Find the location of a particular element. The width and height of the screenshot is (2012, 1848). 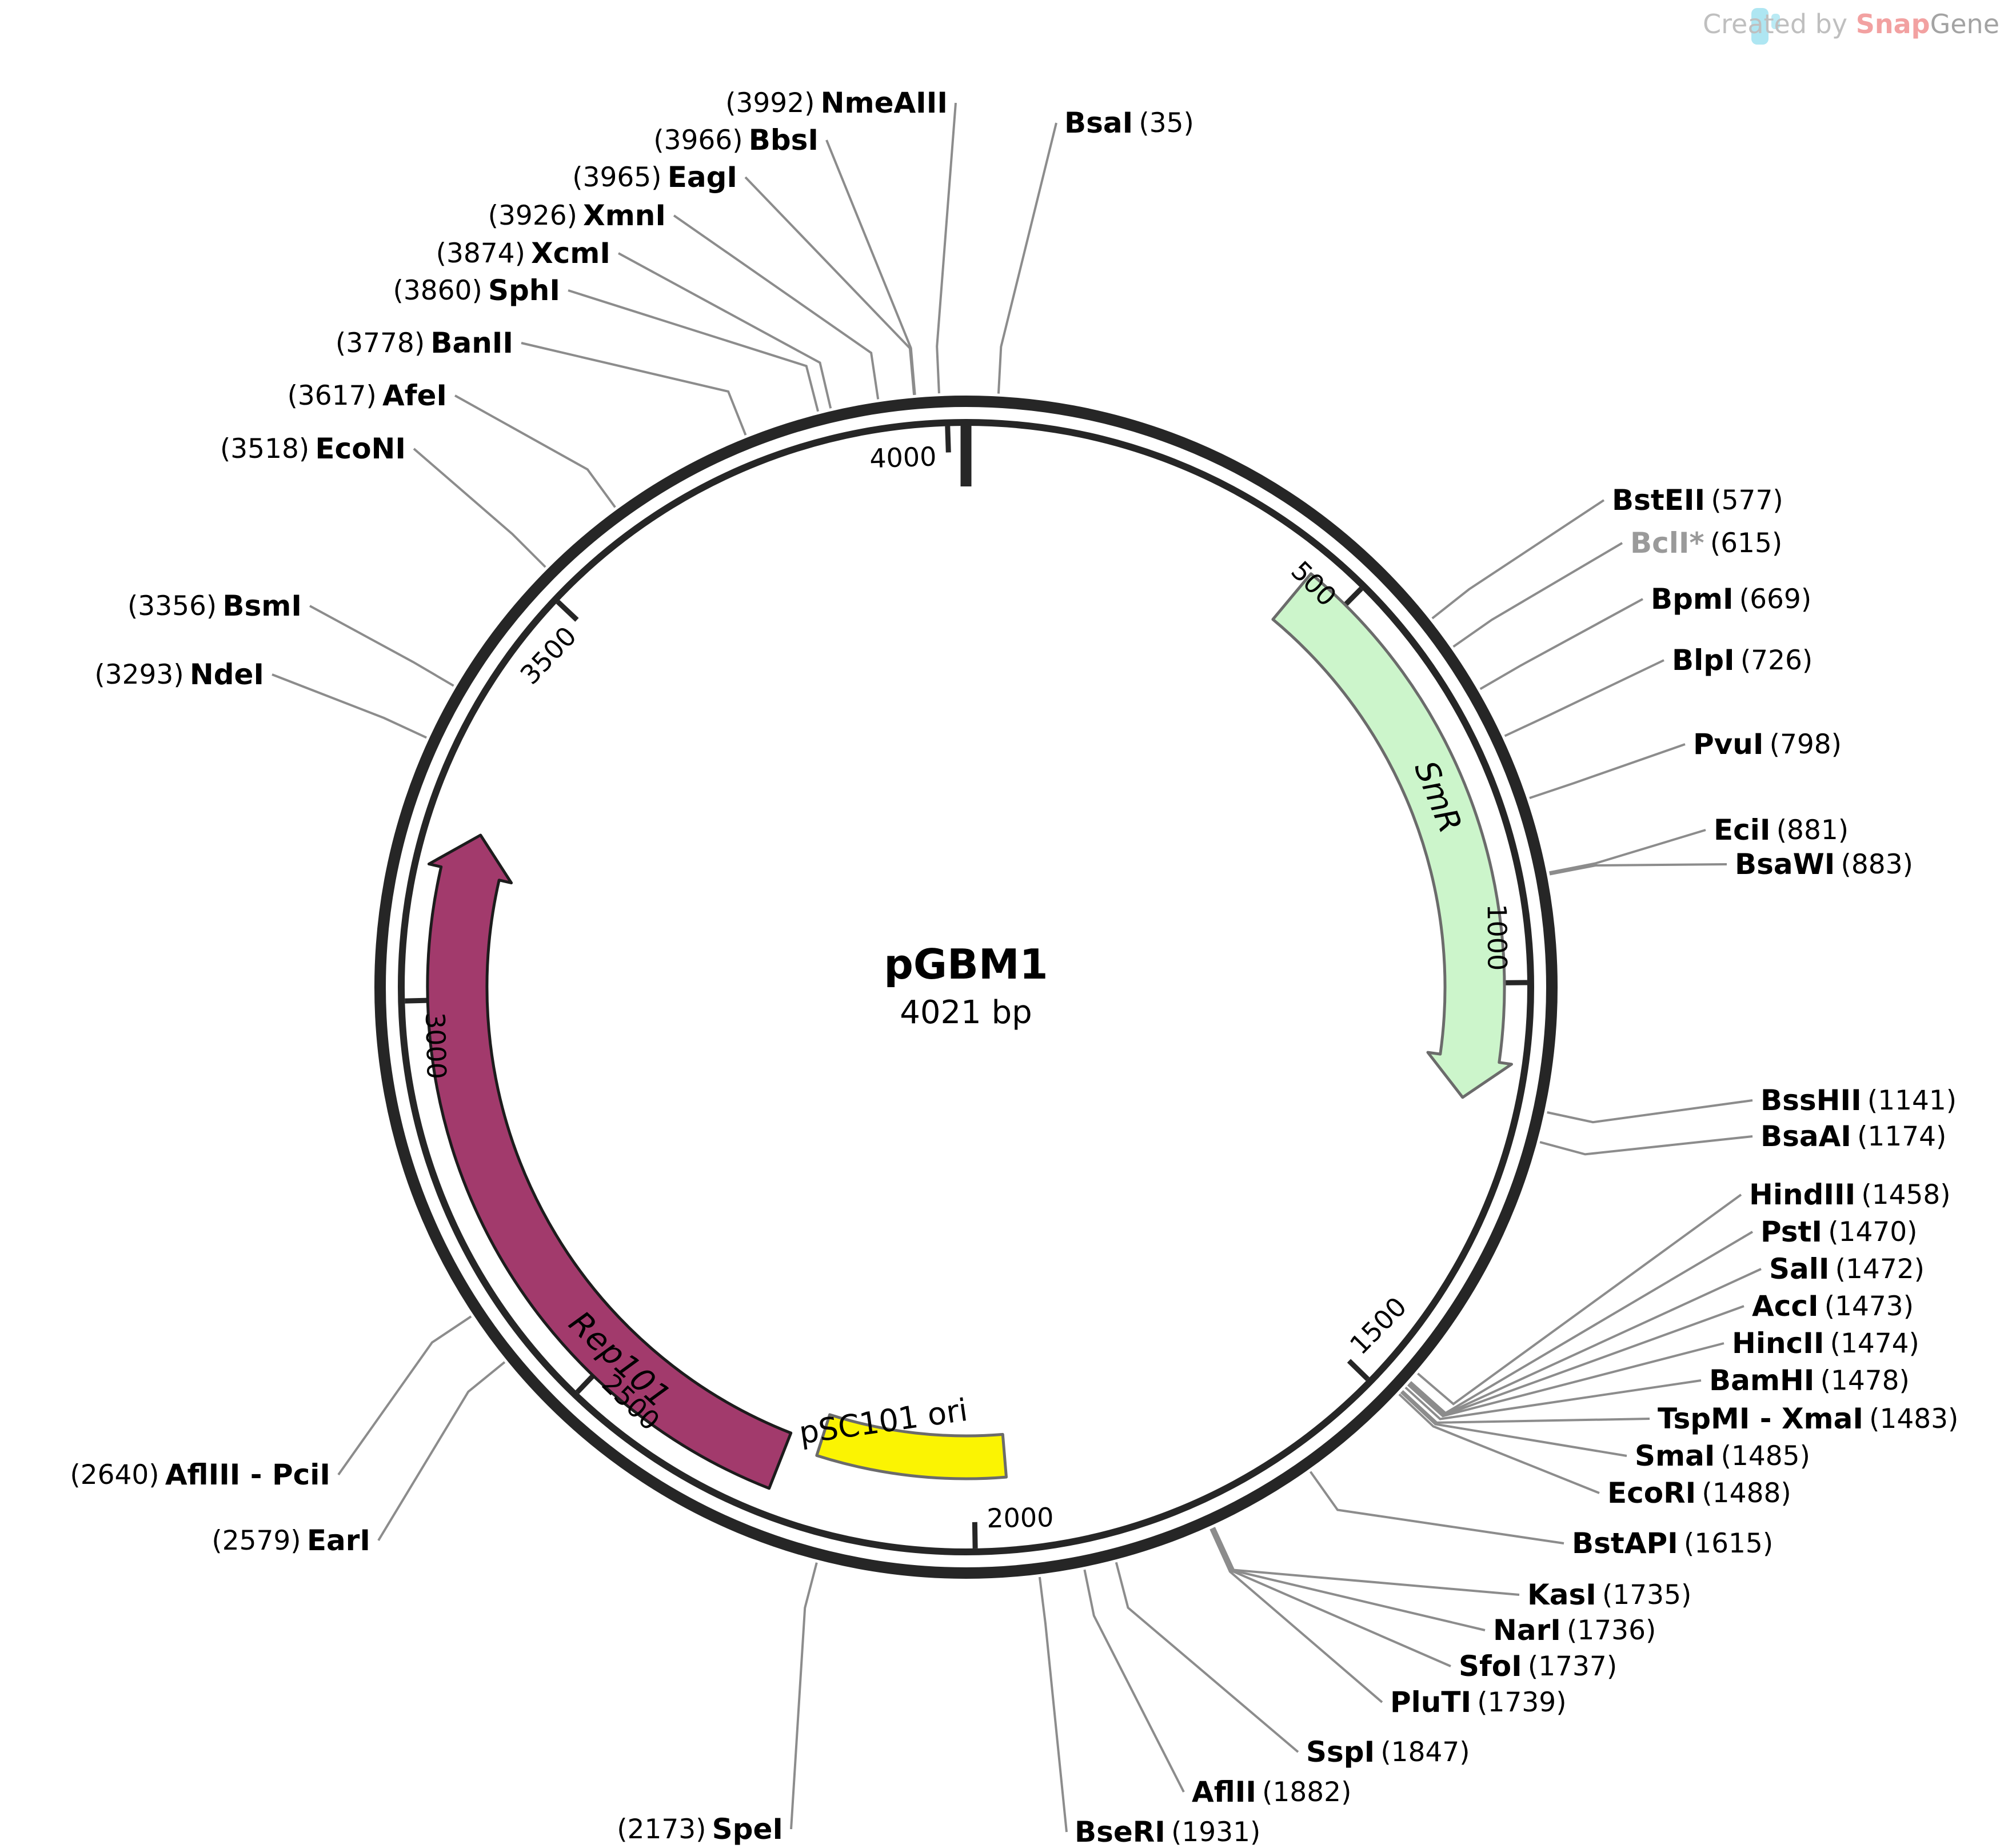

watermark: Created by SnapGene is located at coordinates (1851, 26).